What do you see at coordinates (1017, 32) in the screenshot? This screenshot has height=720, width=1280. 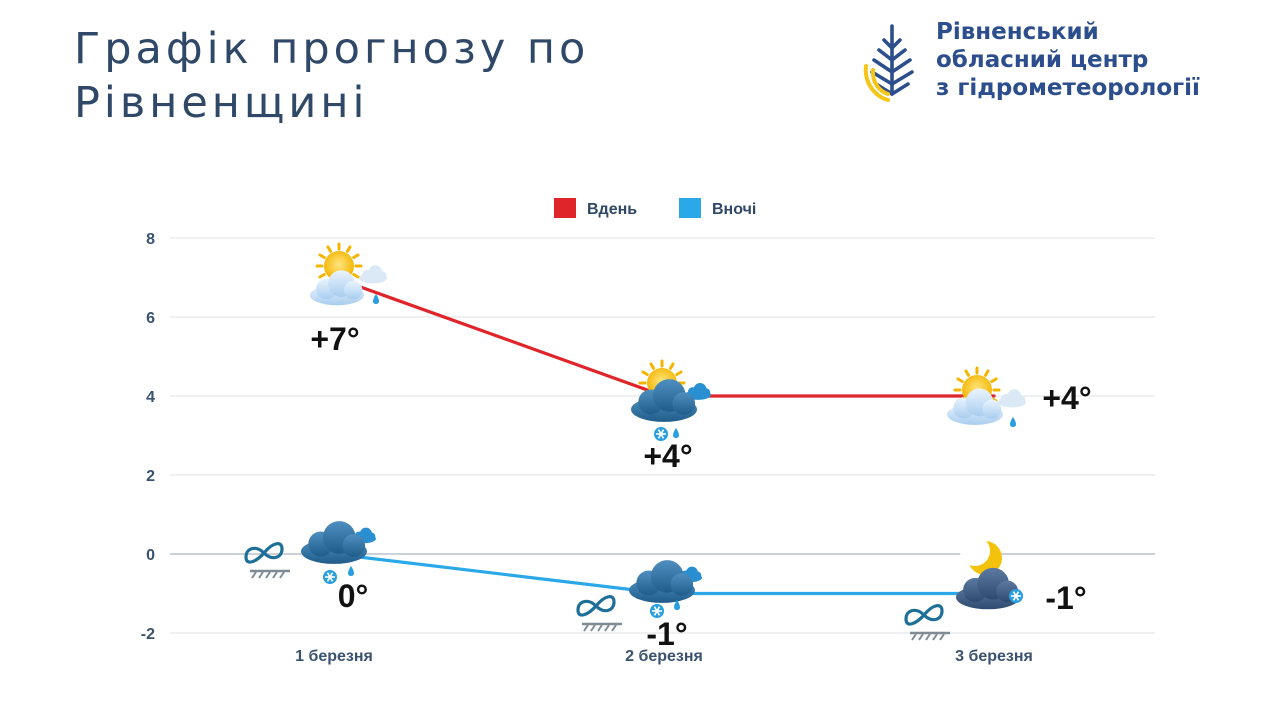 I see `logo-line-1: Рівненський` at bounding box center [1017, 32].